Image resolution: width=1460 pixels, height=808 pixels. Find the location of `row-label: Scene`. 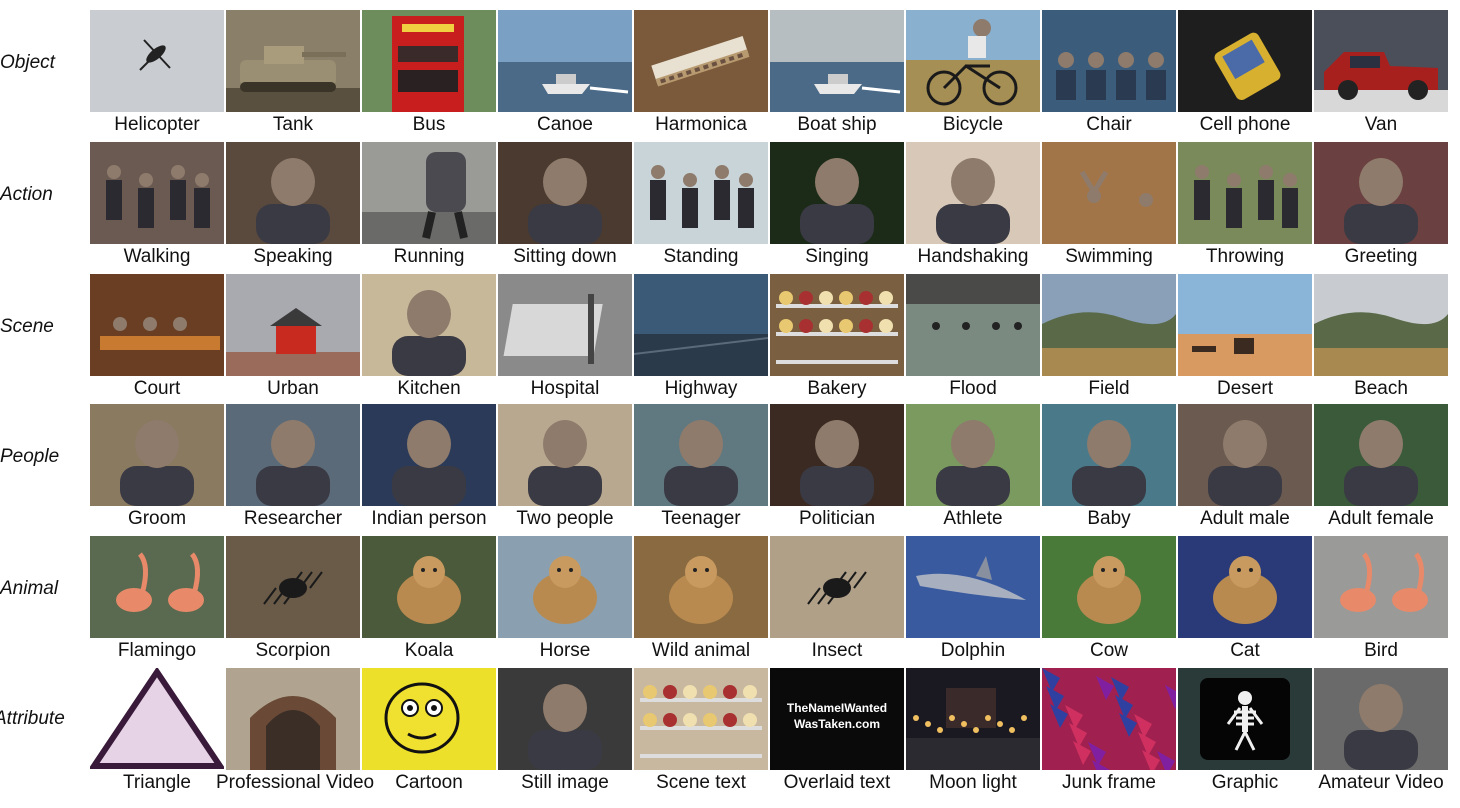

row-label: Scene is located at coordinates (27, 326).